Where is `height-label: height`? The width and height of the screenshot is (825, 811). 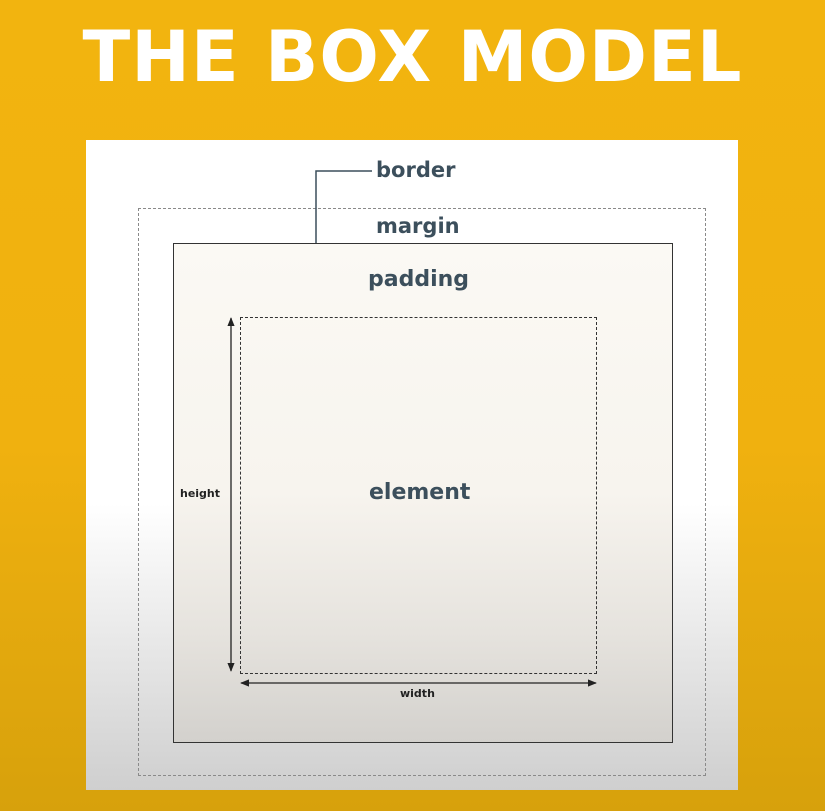 height-label: height is located at coordinates (200, 493).